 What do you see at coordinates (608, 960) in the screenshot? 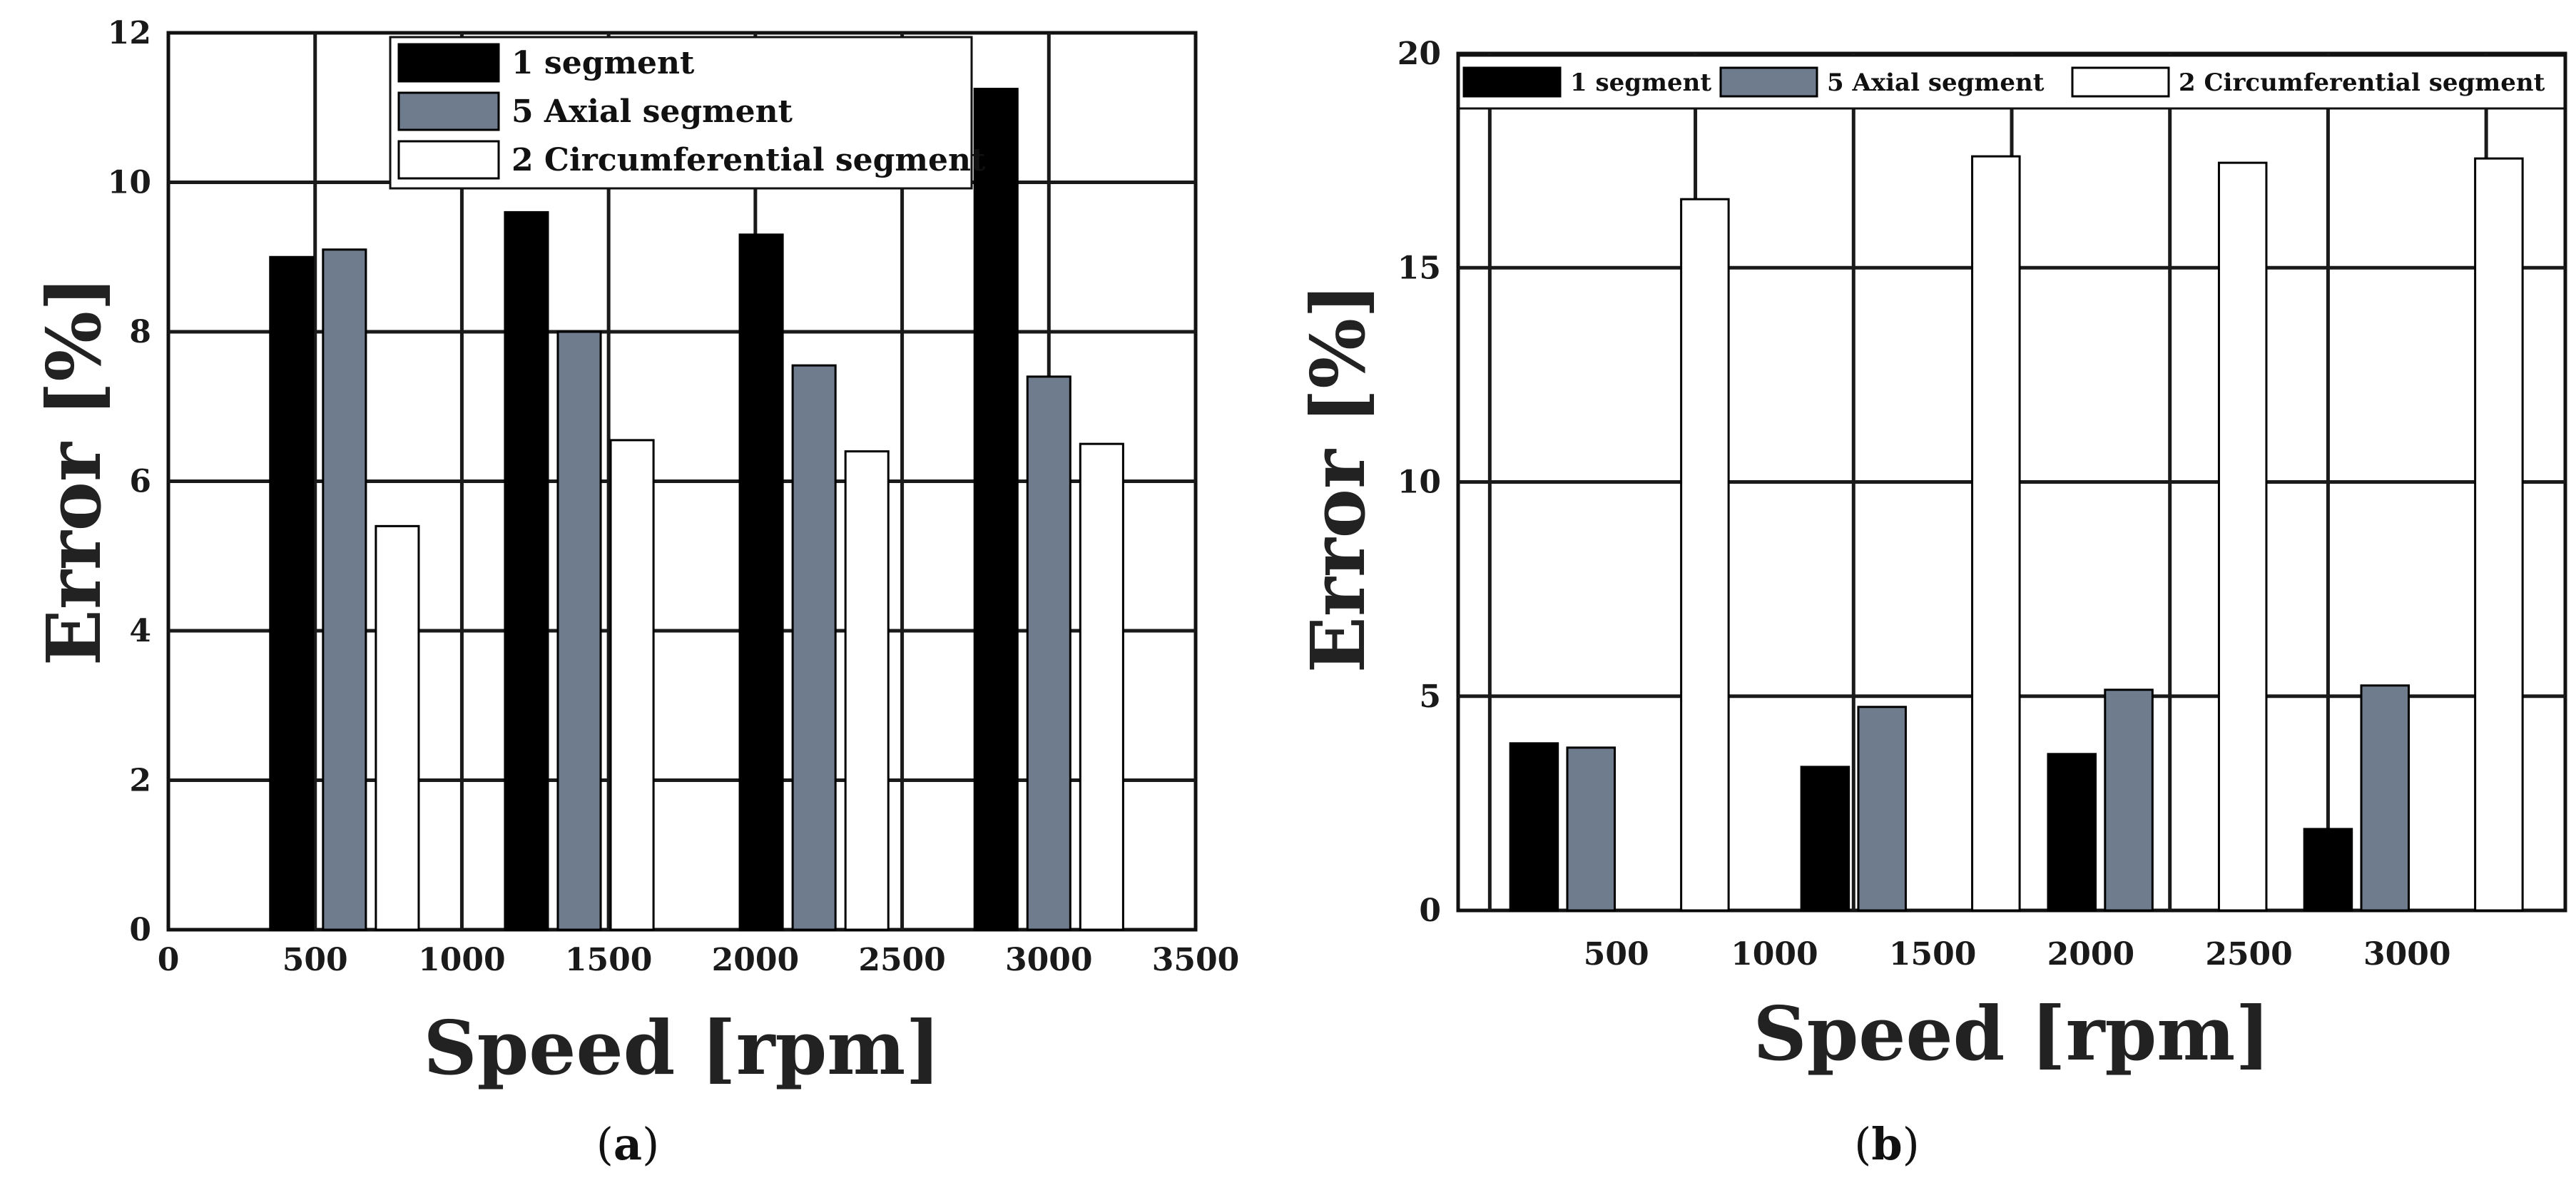
I see `chart-a-x-tick-label: 1500` at bounding box center [608, 960].